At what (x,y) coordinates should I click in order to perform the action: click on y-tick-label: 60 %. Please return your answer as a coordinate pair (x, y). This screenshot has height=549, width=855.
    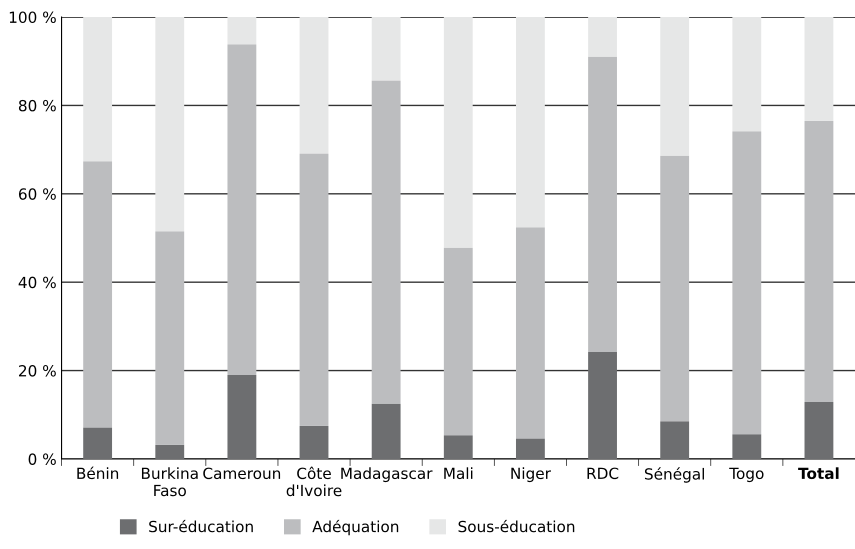
    Looking at the image, I should click on (37, 194).